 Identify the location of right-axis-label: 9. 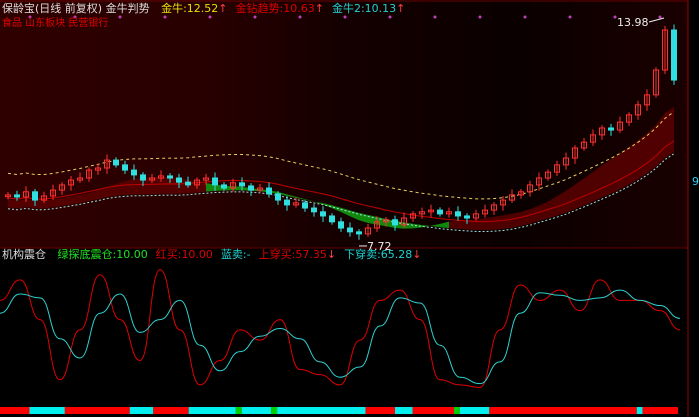
(695, 181).